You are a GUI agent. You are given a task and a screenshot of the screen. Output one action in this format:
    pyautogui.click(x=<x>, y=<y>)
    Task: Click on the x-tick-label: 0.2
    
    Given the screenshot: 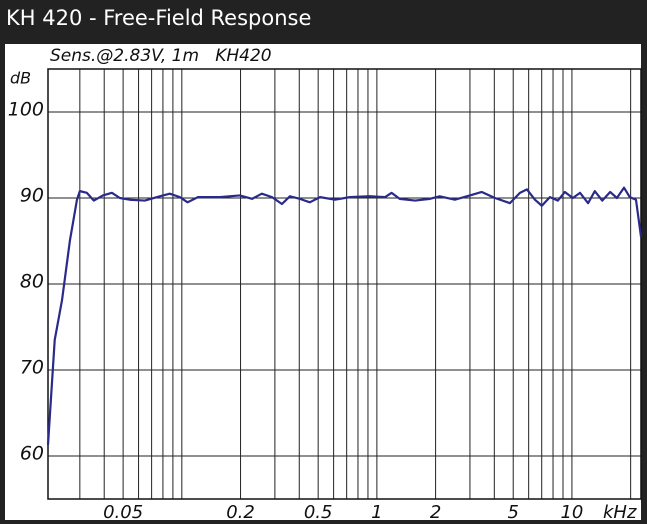 What is the action you would take?
    pyautogui.click(x=240, y=512)
    